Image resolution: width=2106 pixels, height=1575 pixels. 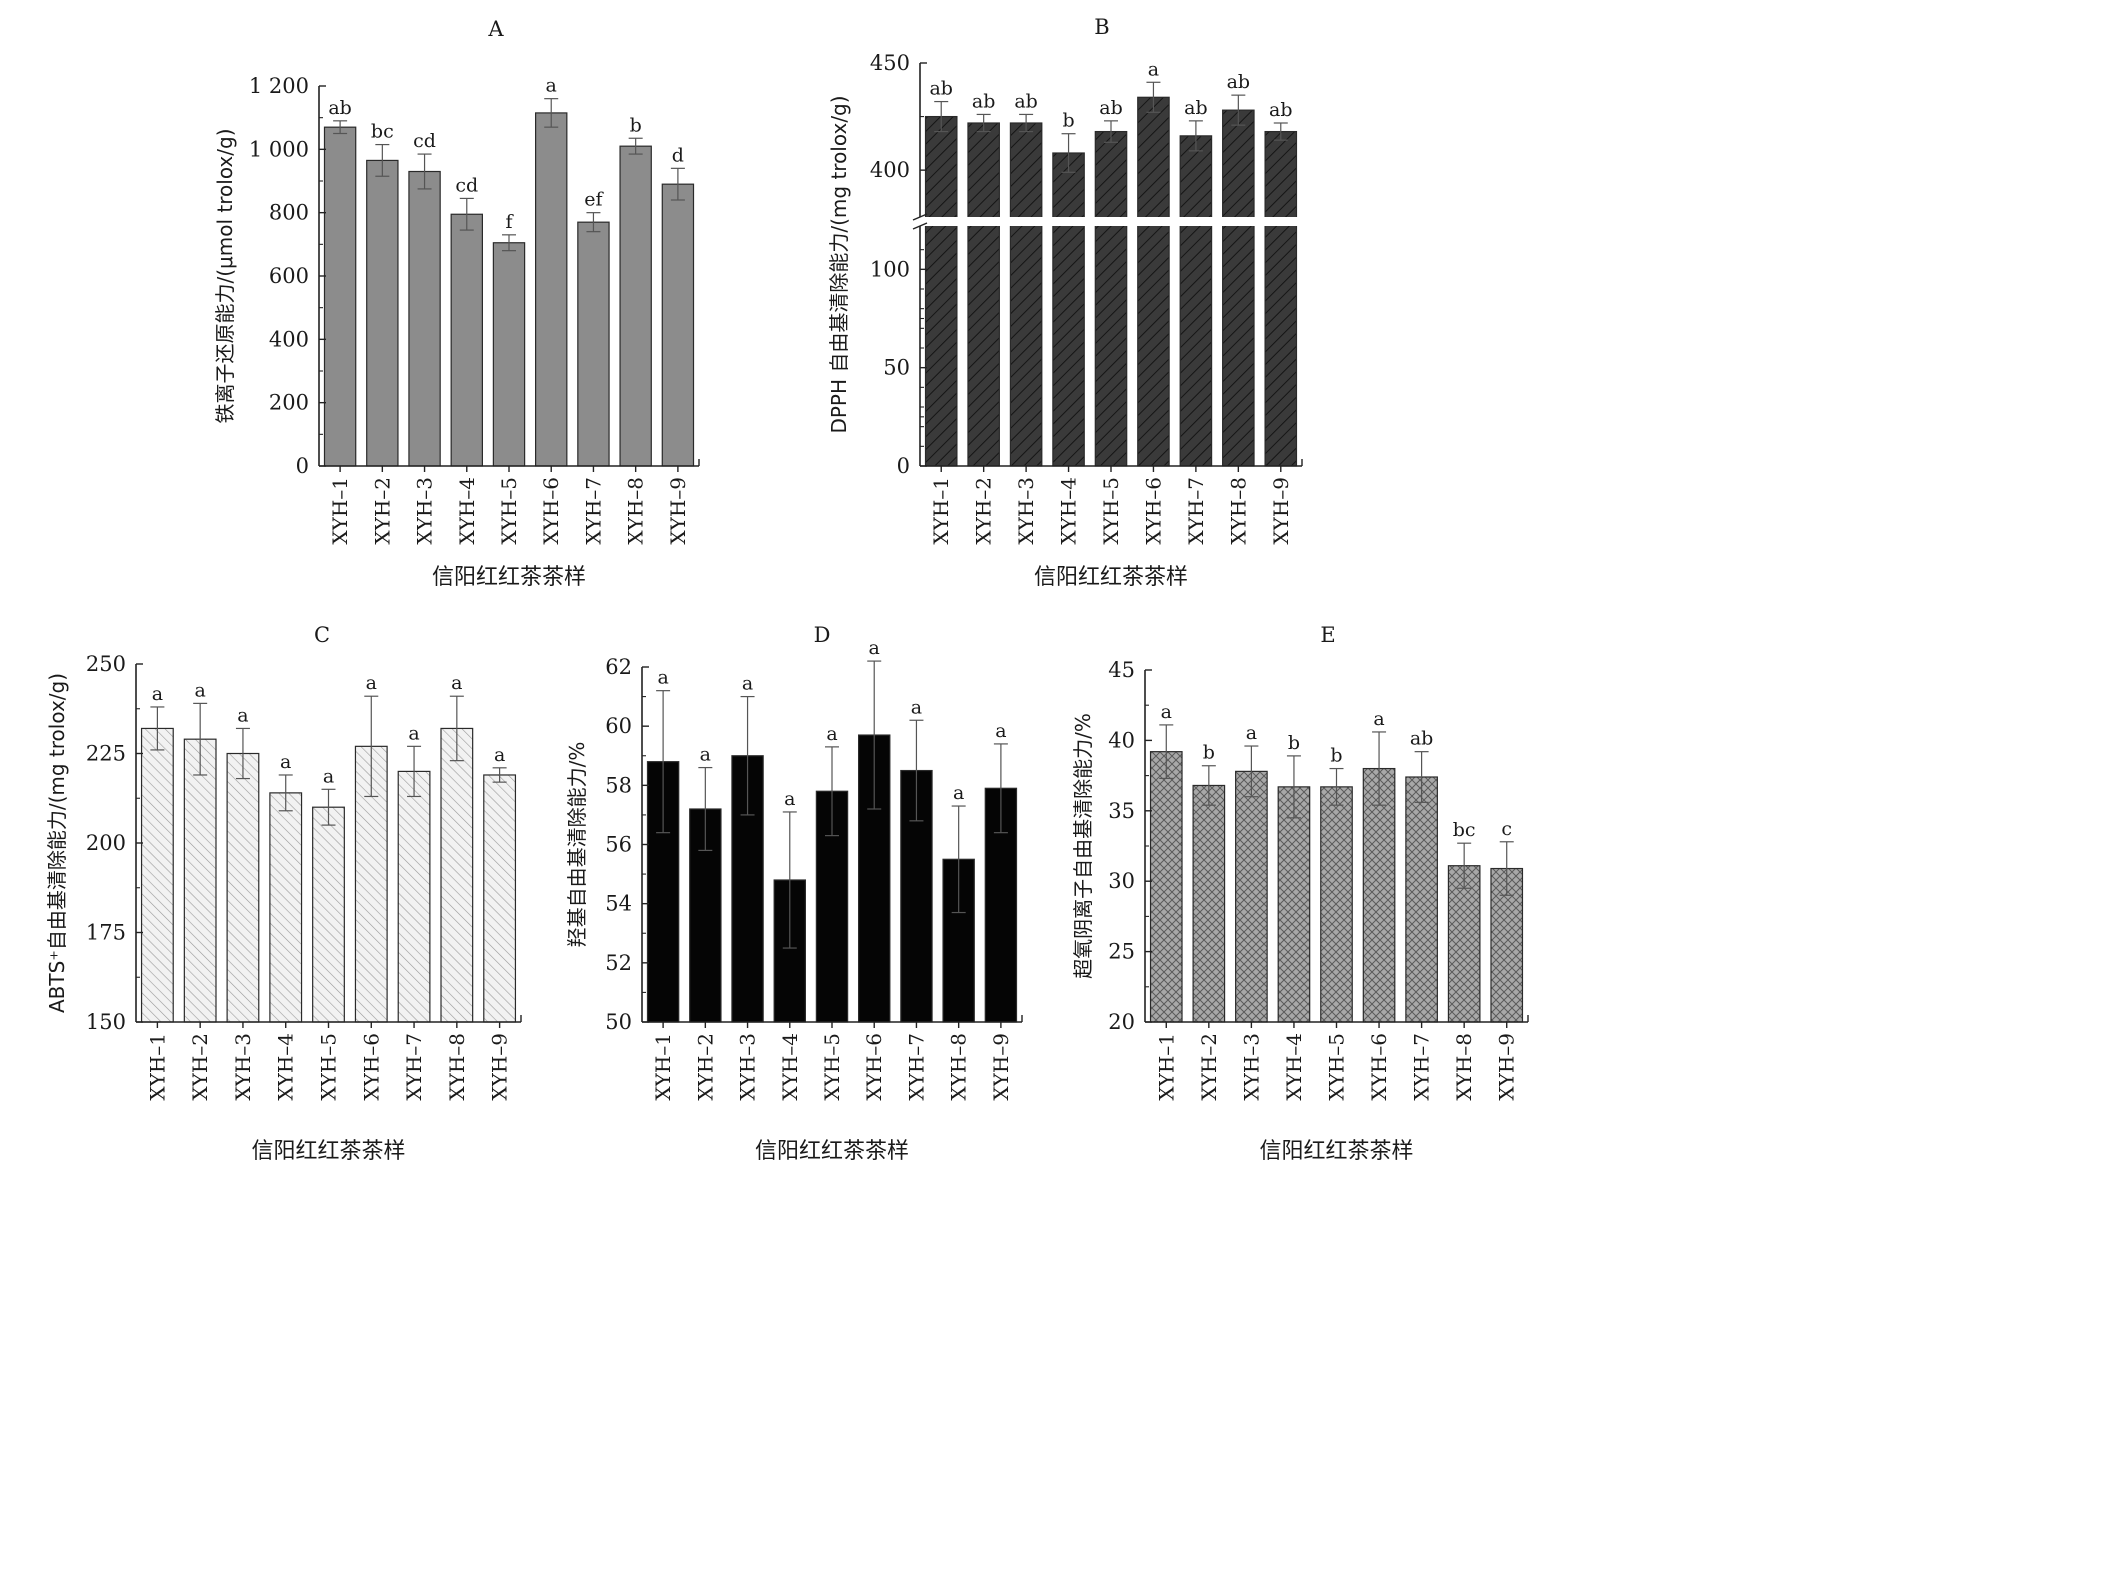 What do you see at coordinates (106, 754) in the screenshot?
I see `y-tick-label: 225` at bounding box center [106, 754].